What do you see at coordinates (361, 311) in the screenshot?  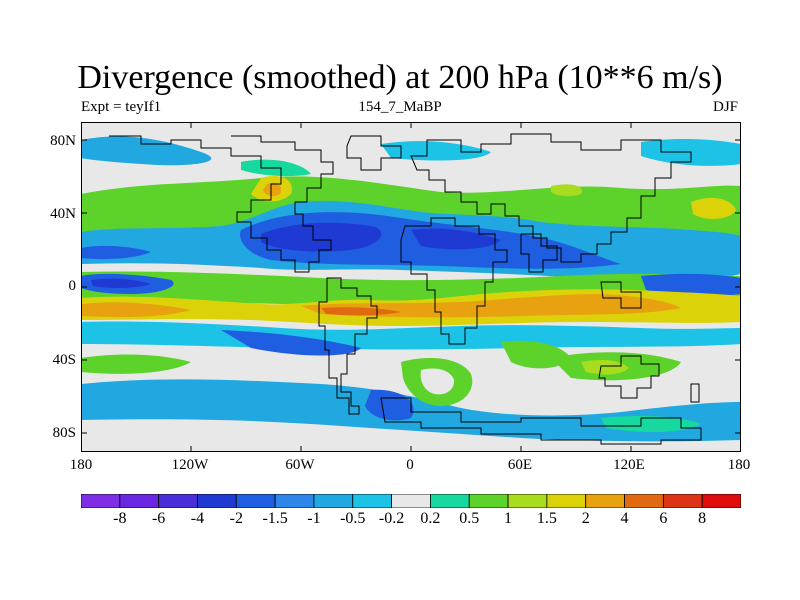 I see `divergence-core-amazon` at bounding box center [361, 311].